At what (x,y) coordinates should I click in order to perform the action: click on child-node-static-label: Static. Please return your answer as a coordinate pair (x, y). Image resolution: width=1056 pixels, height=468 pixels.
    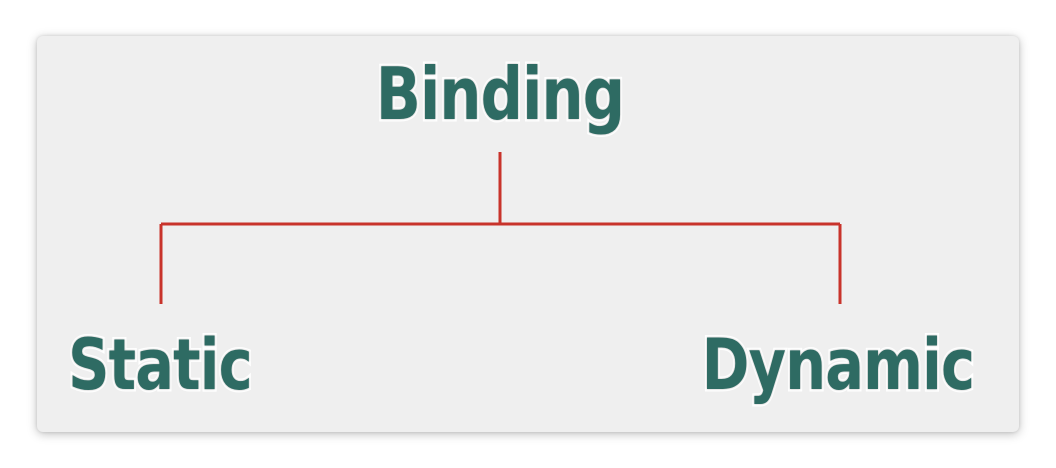
    Looking at the image, I should click on (160, 365).